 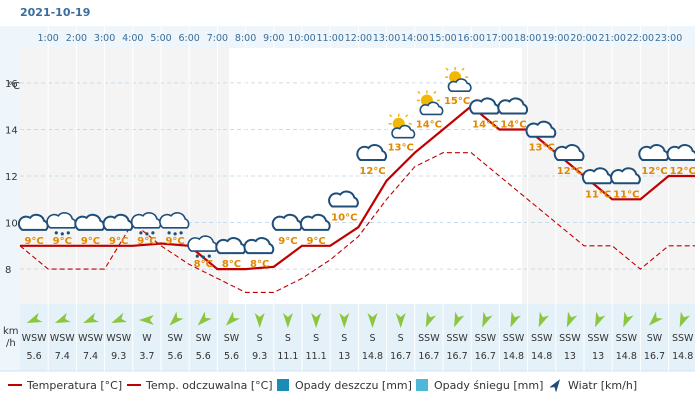 What do you see at coordinates (555, 385) in the screenshot?
I see `wind-arrow-icon` at bounding box center [555, 385].